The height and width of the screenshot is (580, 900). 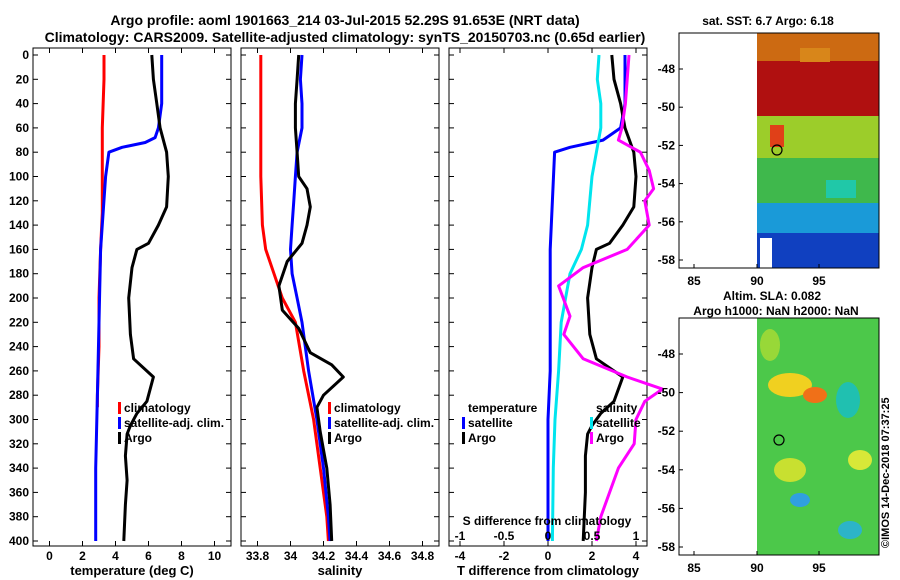 What do you see at coordinates (19, 347) in the screenshot?
I see `depth-tick-label: 240` at bounding box center [19, 347].